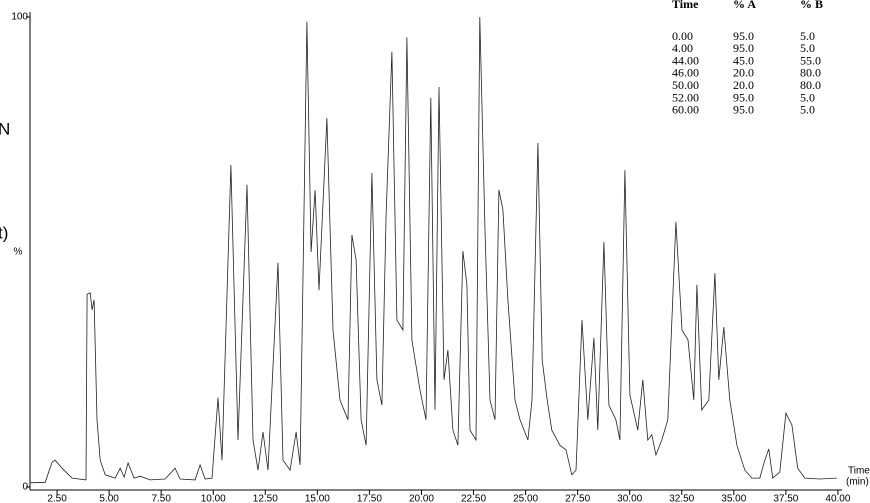 The width and height of the screenshot is (870, 503). Describe the element at coordinates (811, 5) in the screenshot. I see `table-header: % B` at that location.